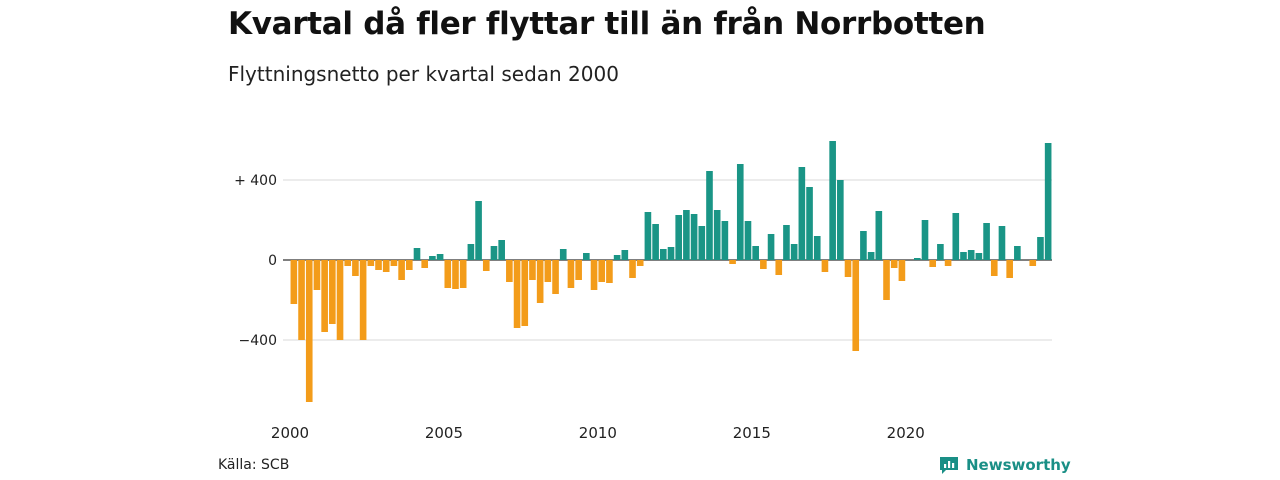  I want to click on source-label: Källa: SCB, so click(254, 465).